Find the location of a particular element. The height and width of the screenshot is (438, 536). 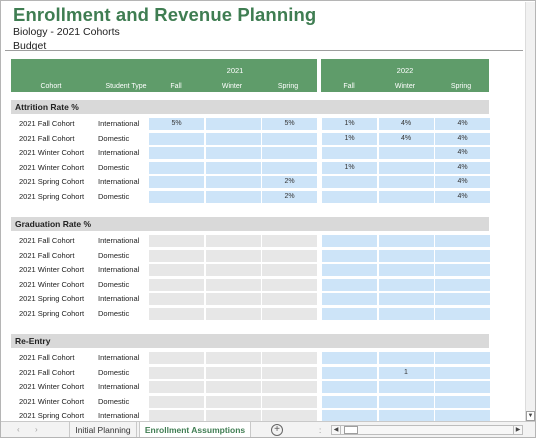

tab-enrollment-assumptions: Enrollment Assumptions is located at coordinates (195, 429).